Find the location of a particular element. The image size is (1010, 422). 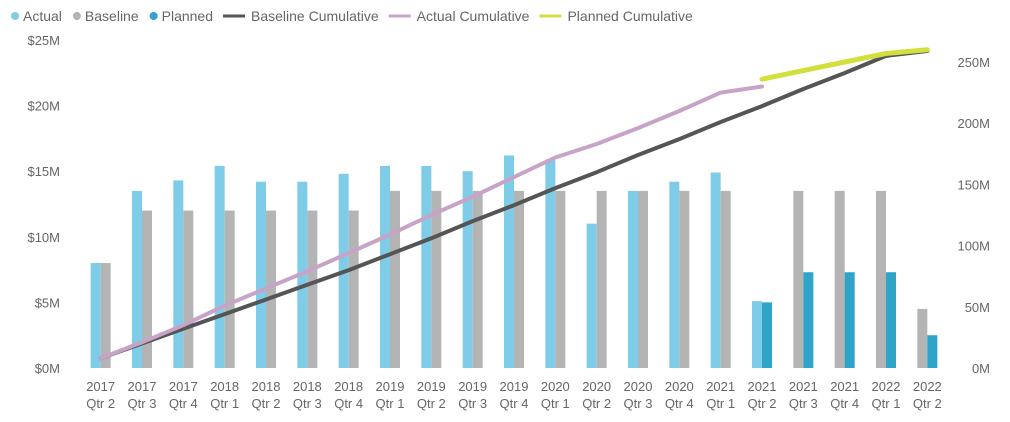

legend-item: Actual is located at coordinates (36, 16).